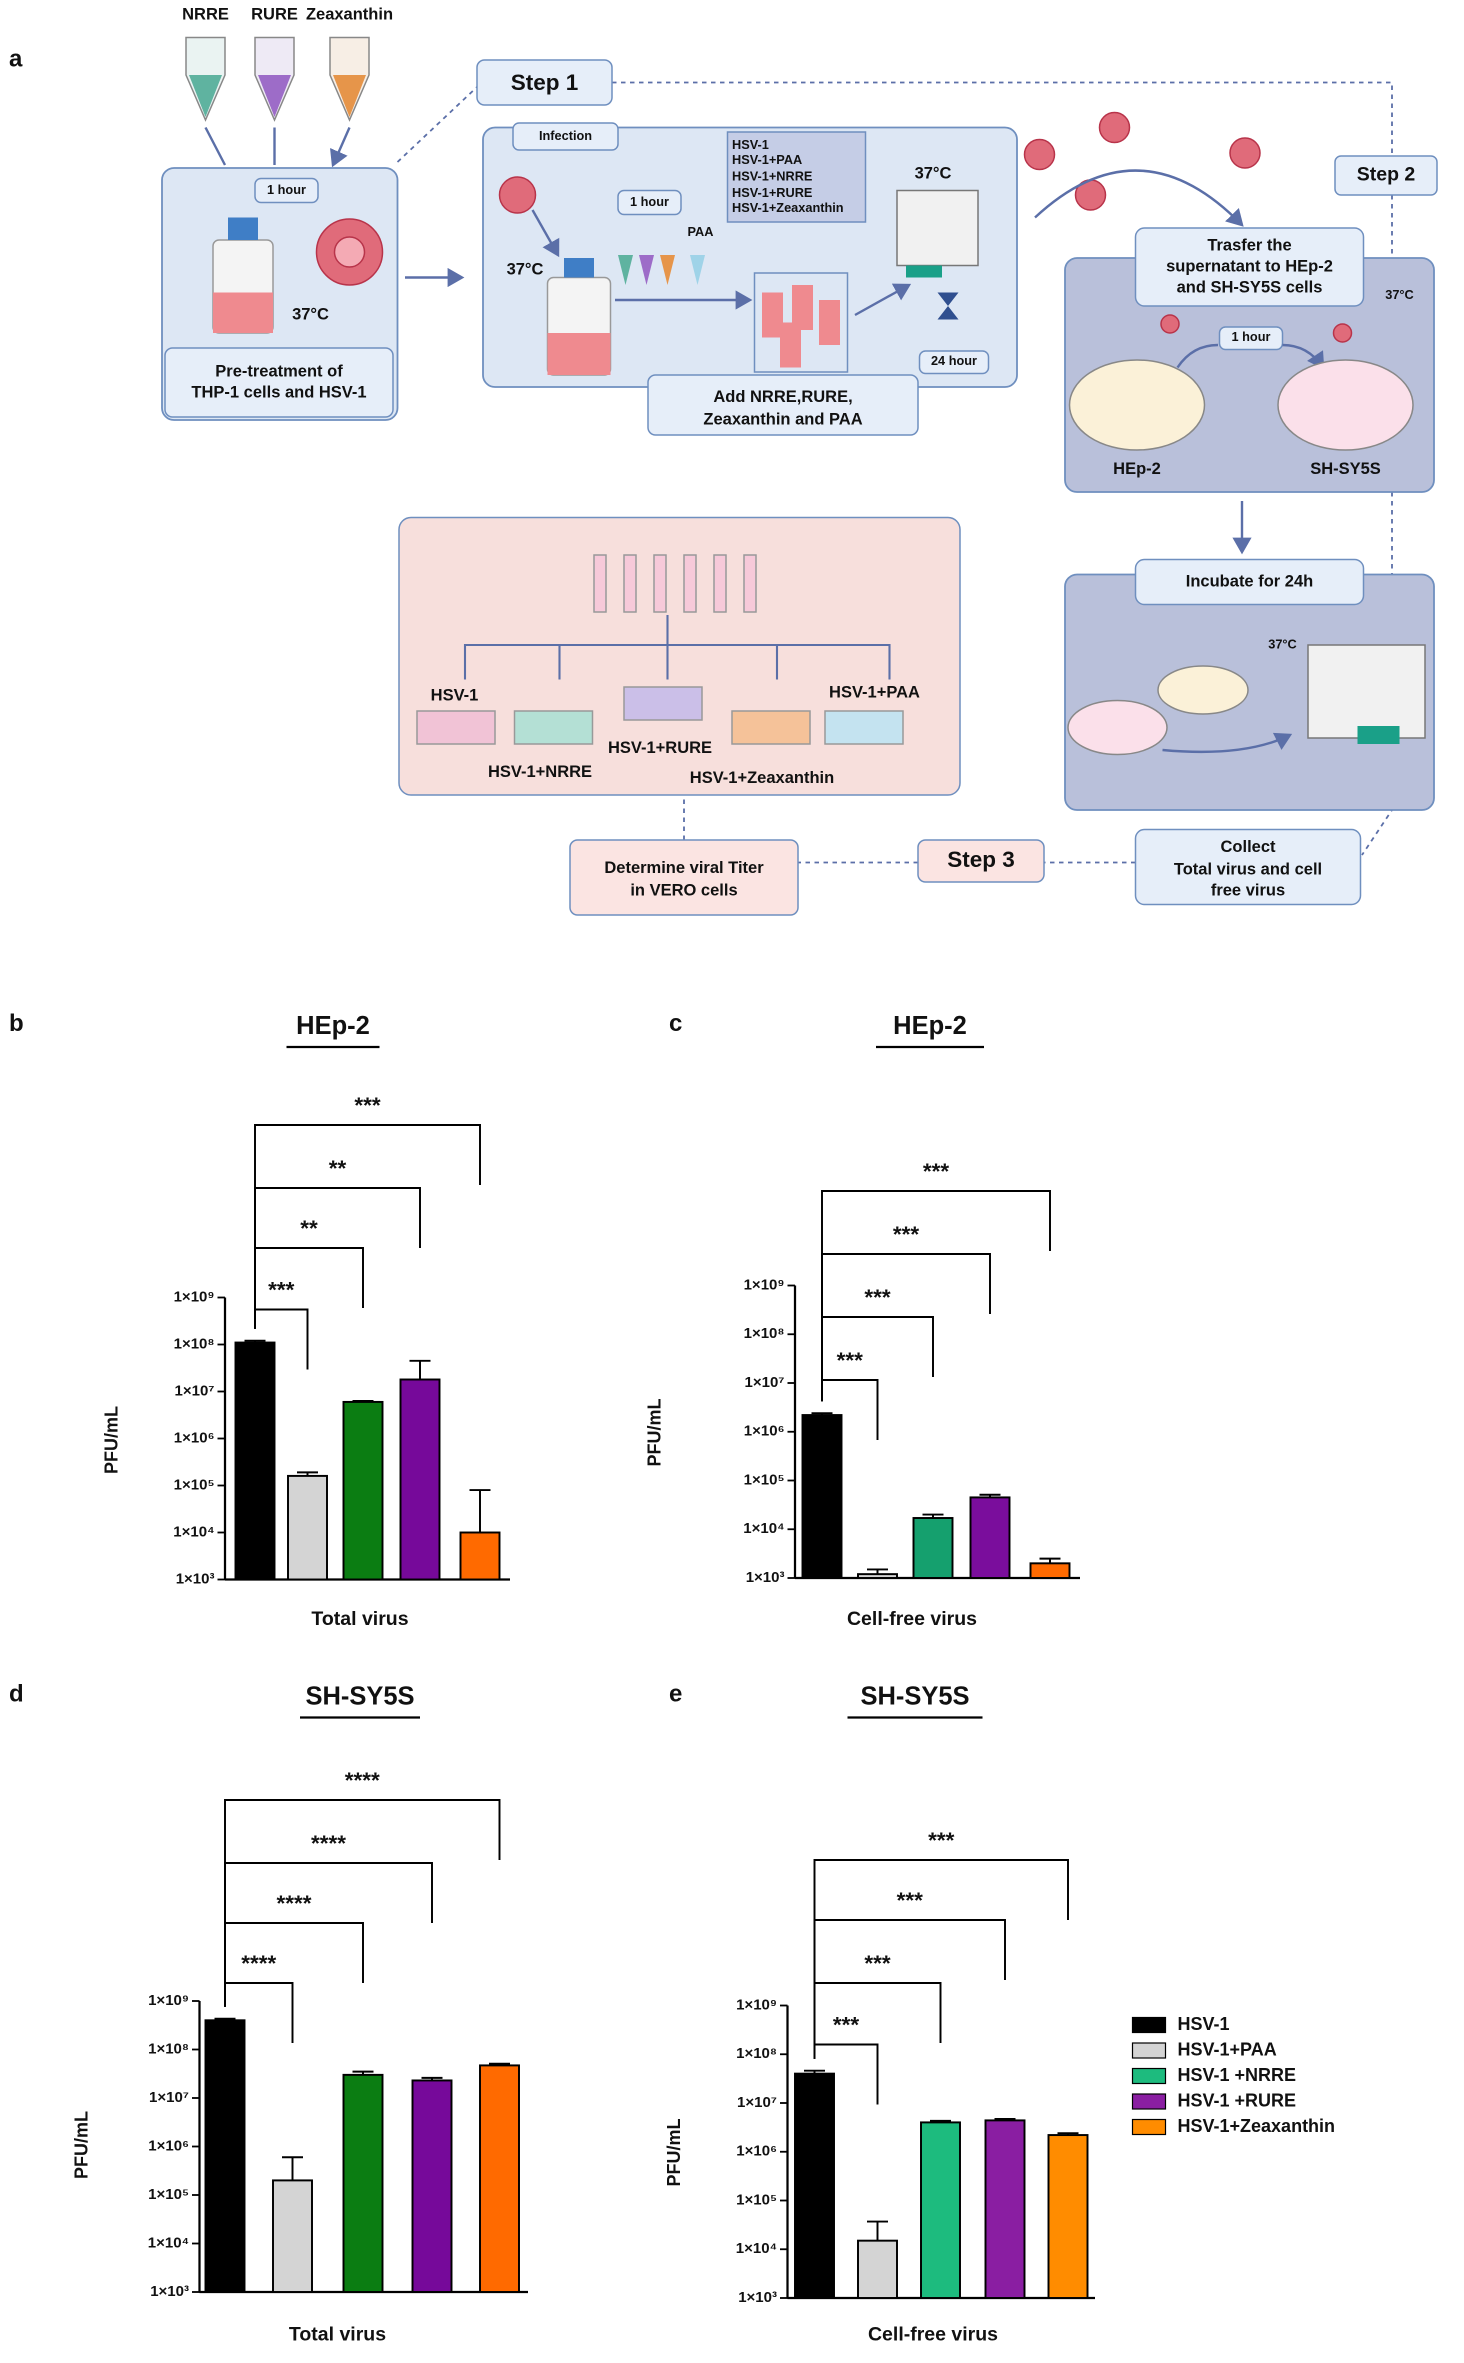 This screenshot has height=2363, width=1464. Describe the element at coordinates (1137, 469) in the screenshot. I see `cell-label: HEp-2` at that location.